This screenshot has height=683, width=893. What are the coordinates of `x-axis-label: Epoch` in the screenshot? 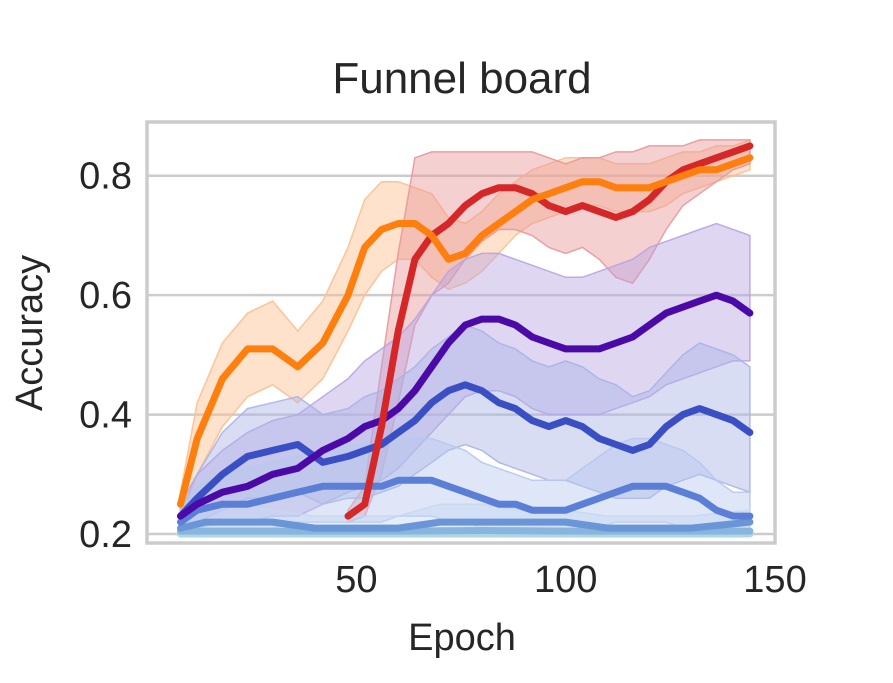 It's located at (462, 638).